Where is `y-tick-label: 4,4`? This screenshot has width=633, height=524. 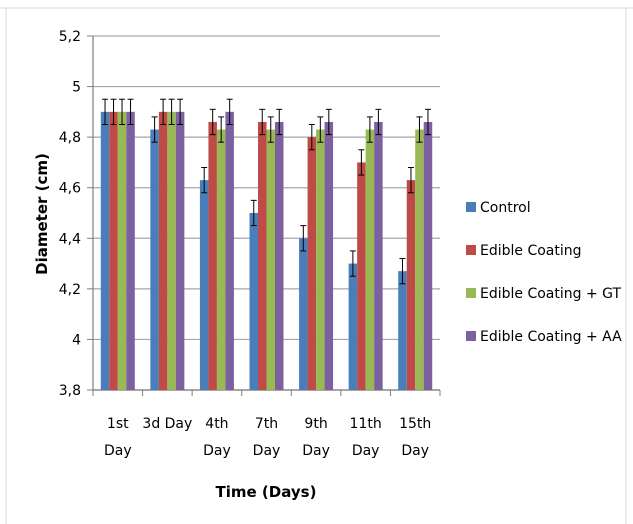 y-tick-label: 4,4 is located at coordinates (70, 239).